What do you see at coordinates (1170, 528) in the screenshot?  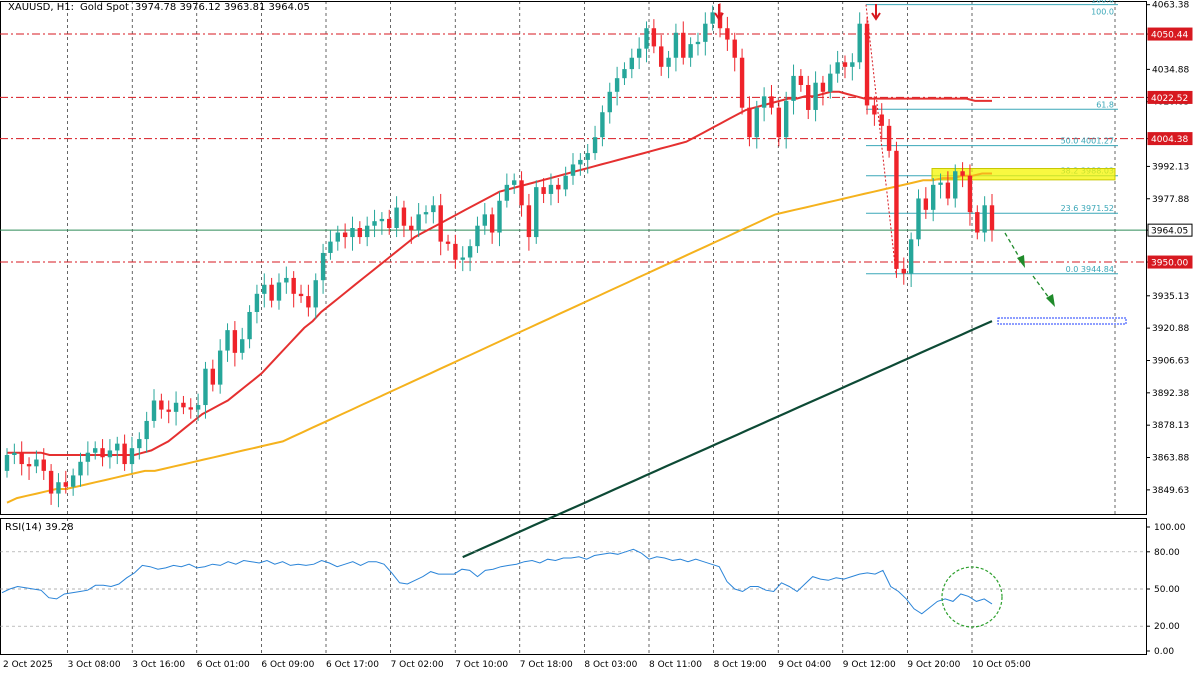 I see `rsi-axis-label: 100.00` at bounding box center [1170, 528].